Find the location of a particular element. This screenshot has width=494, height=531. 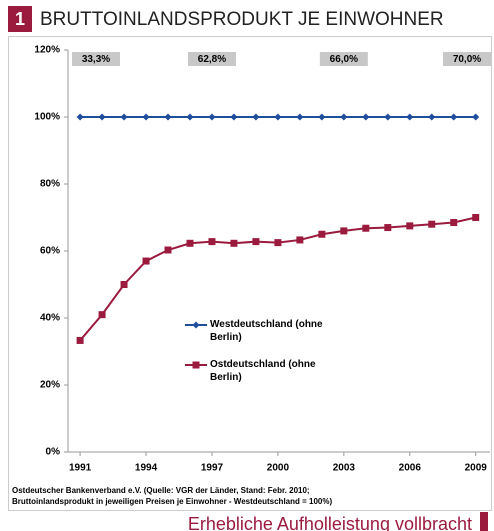

header-badge is located at coordinates (20, 19).